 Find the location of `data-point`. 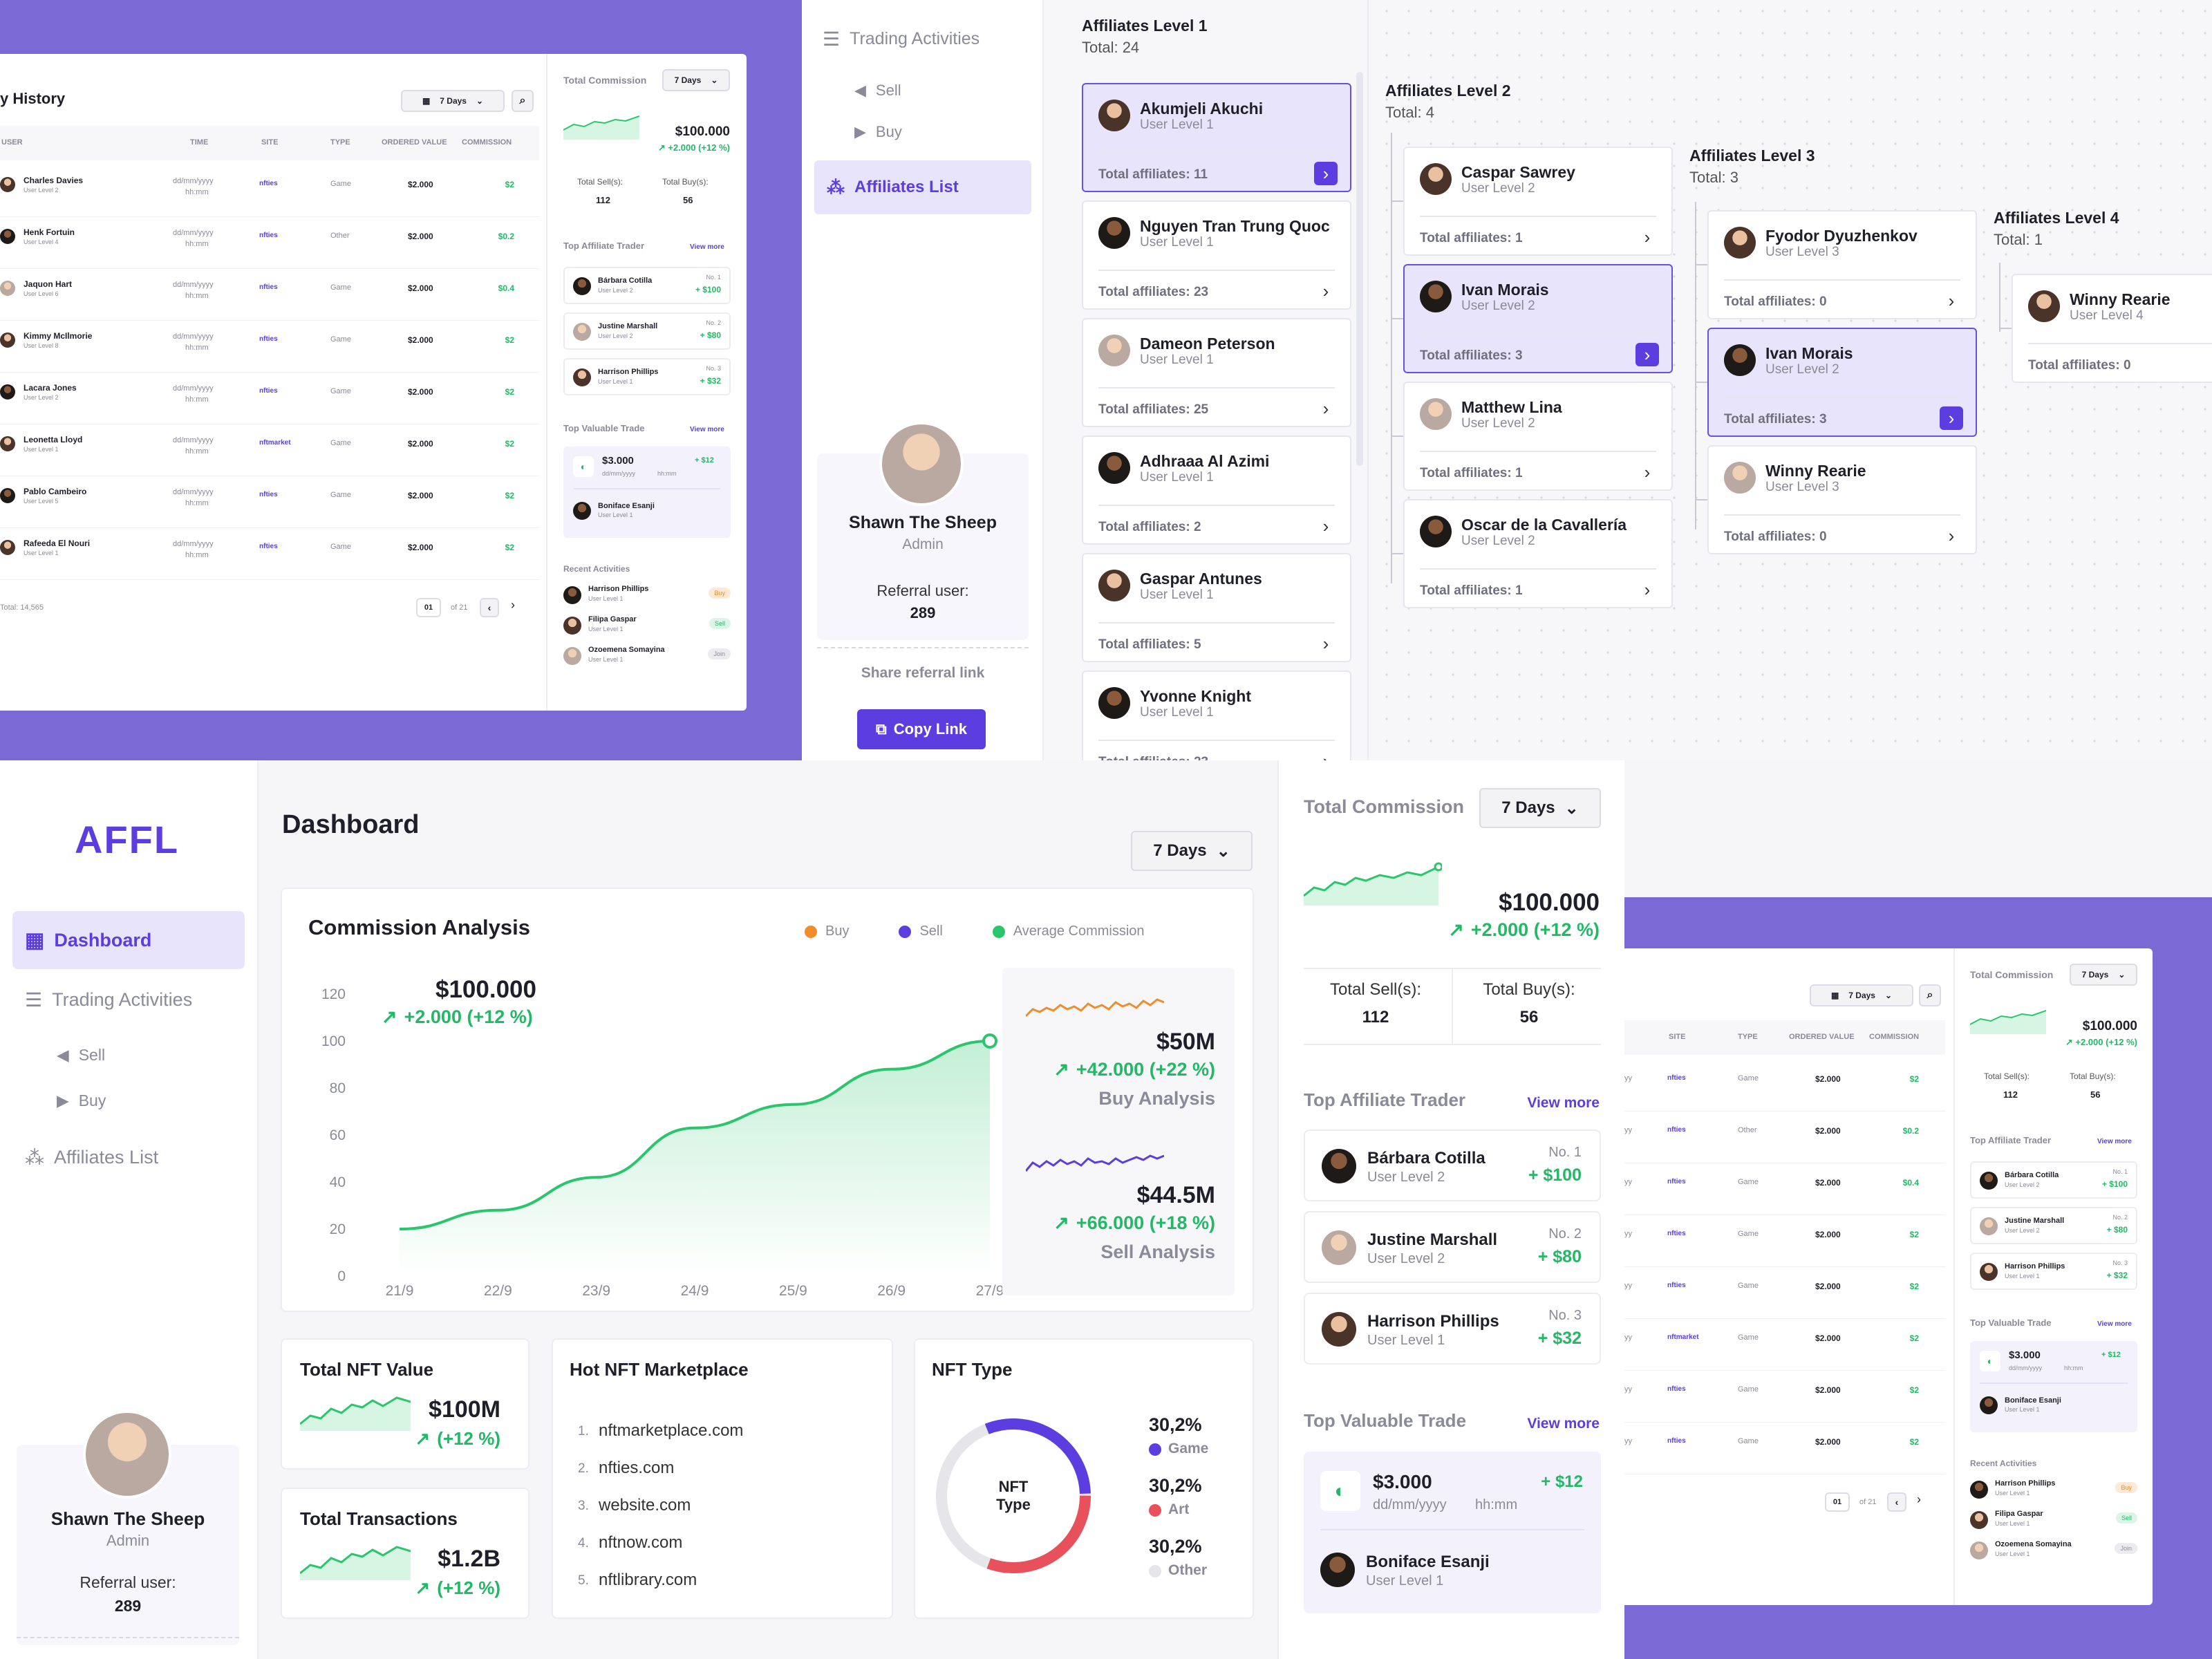

data-point is located at coordinates (990, 1041).